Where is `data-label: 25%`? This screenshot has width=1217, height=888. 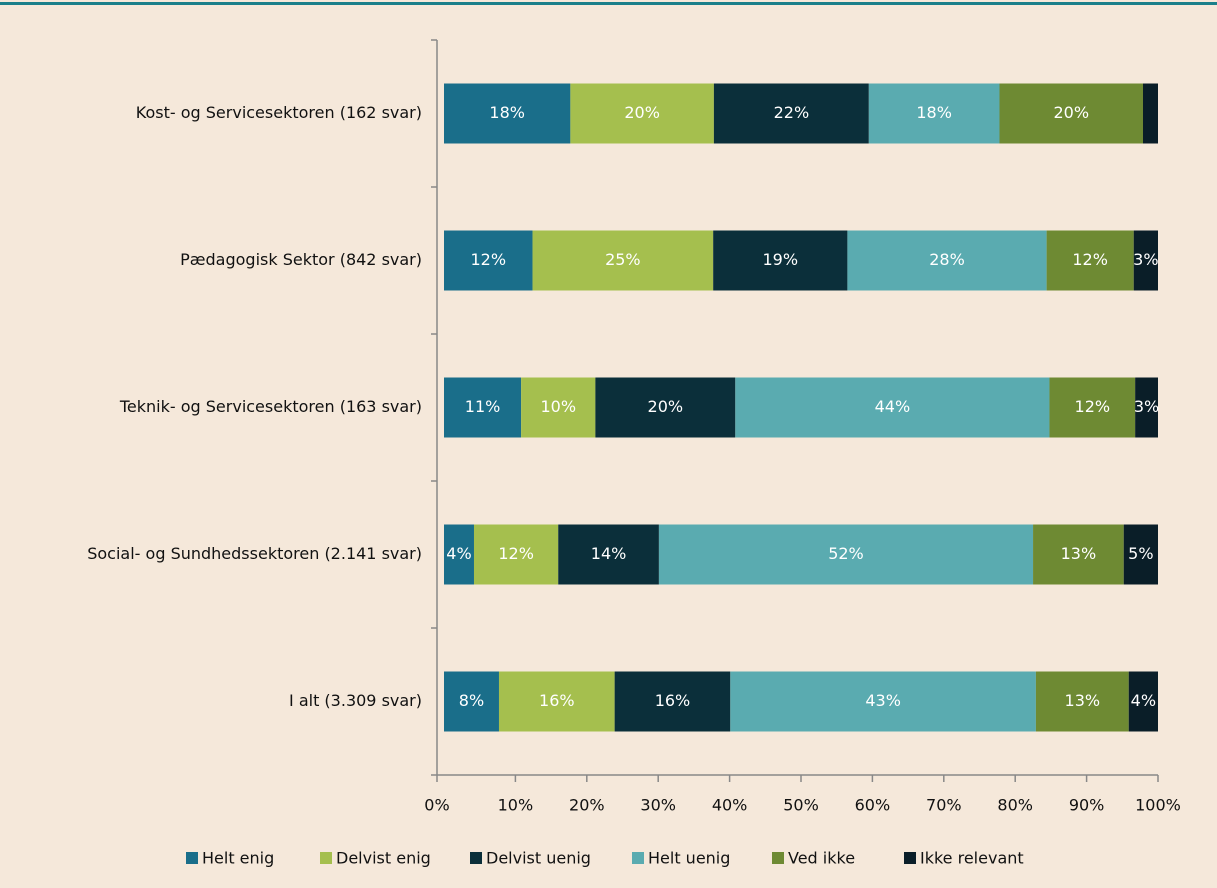
data-label: 25% is located at coordinates (623, 259).